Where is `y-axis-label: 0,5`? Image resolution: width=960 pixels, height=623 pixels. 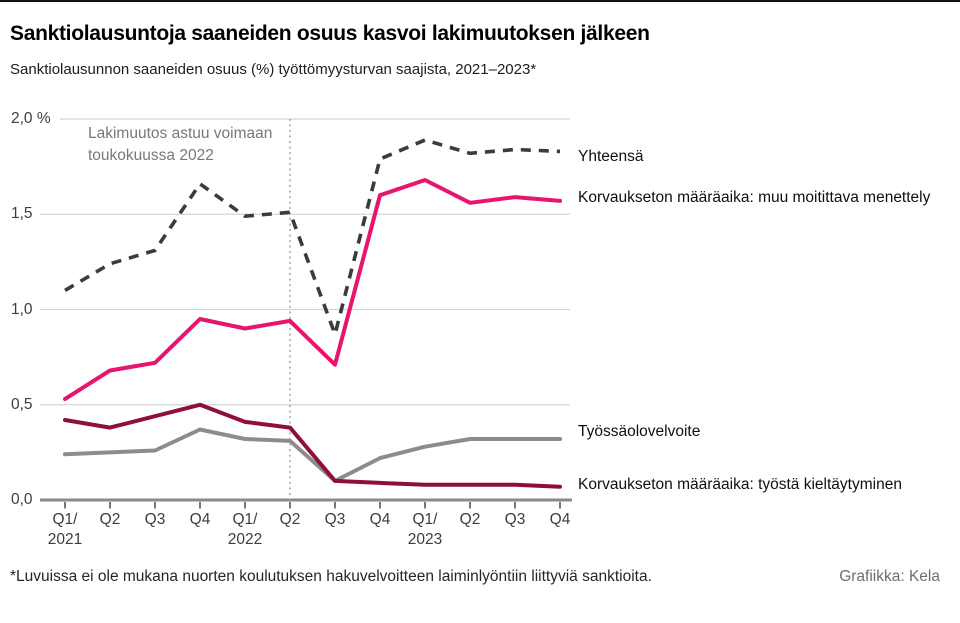
y-axis-label: 0,5 is located at coordinates (22, 404).